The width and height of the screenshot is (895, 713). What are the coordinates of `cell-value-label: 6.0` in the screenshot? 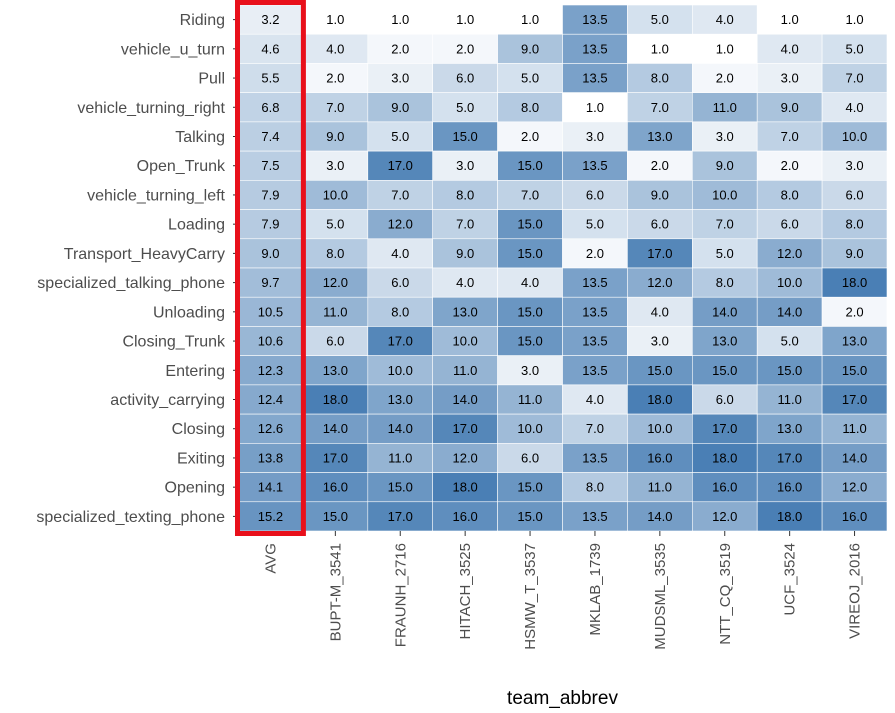 It's located at (530, 457).